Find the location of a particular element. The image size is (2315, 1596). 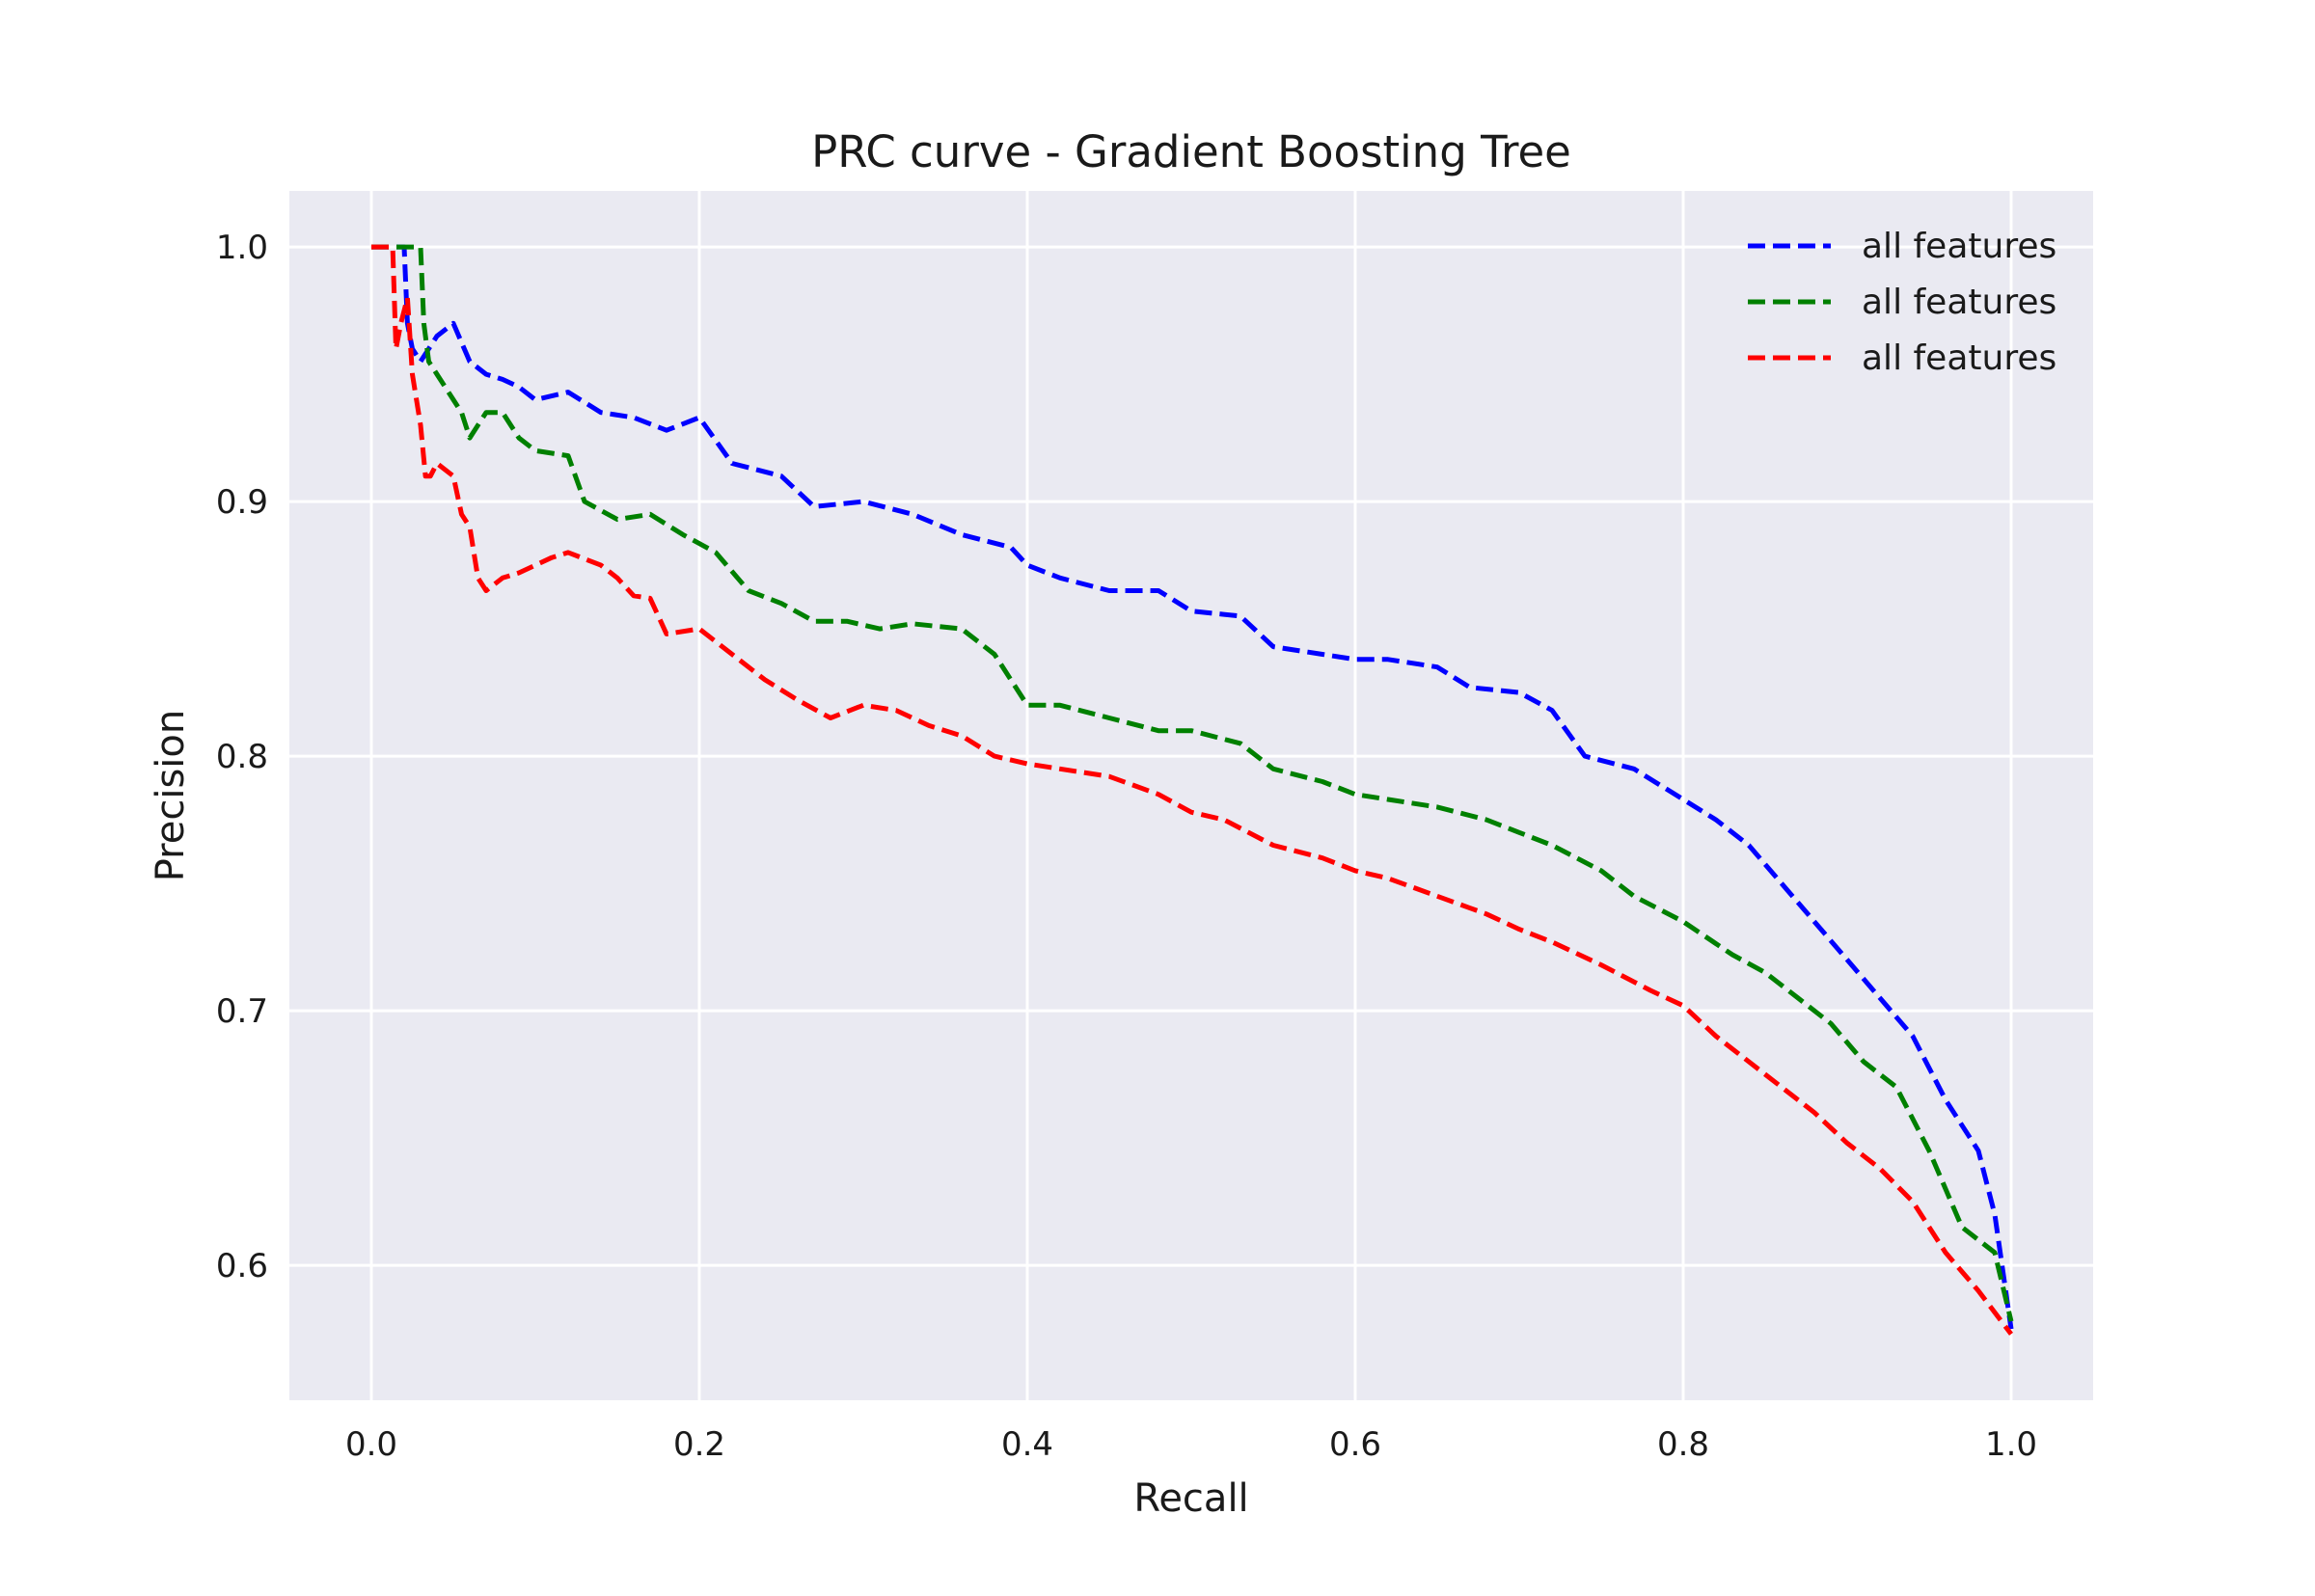

y-axis-label: Precision is located at coordinates (171, 796).